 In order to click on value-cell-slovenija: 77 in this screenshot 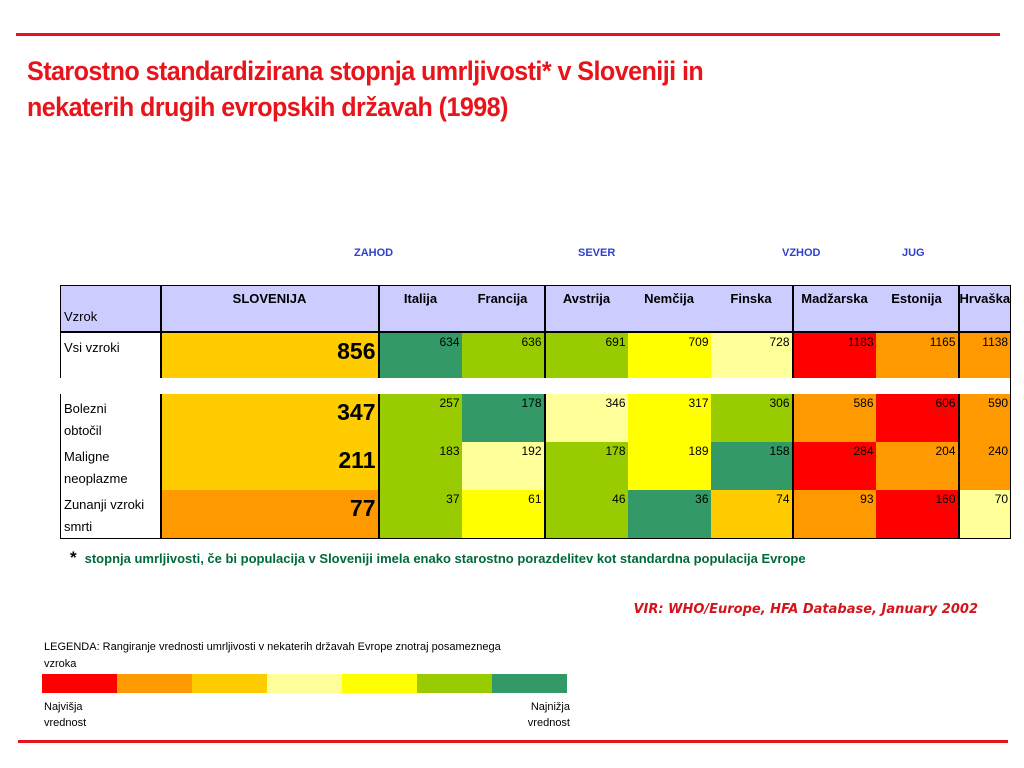, I will do `click(269, 514)`.